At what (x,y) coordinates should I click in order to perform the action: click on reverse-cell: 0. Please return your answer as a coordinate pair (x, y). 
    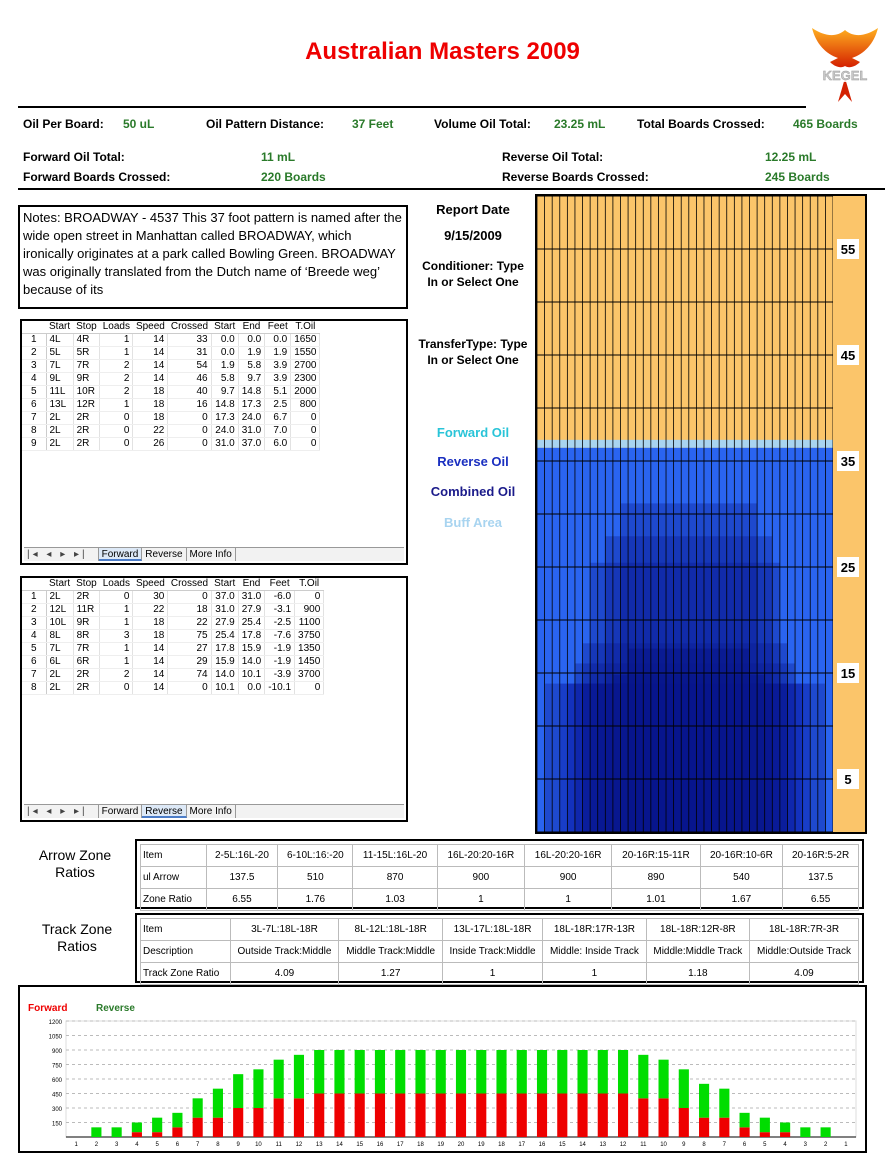
    Looking at the image, I should click on (309, 597).